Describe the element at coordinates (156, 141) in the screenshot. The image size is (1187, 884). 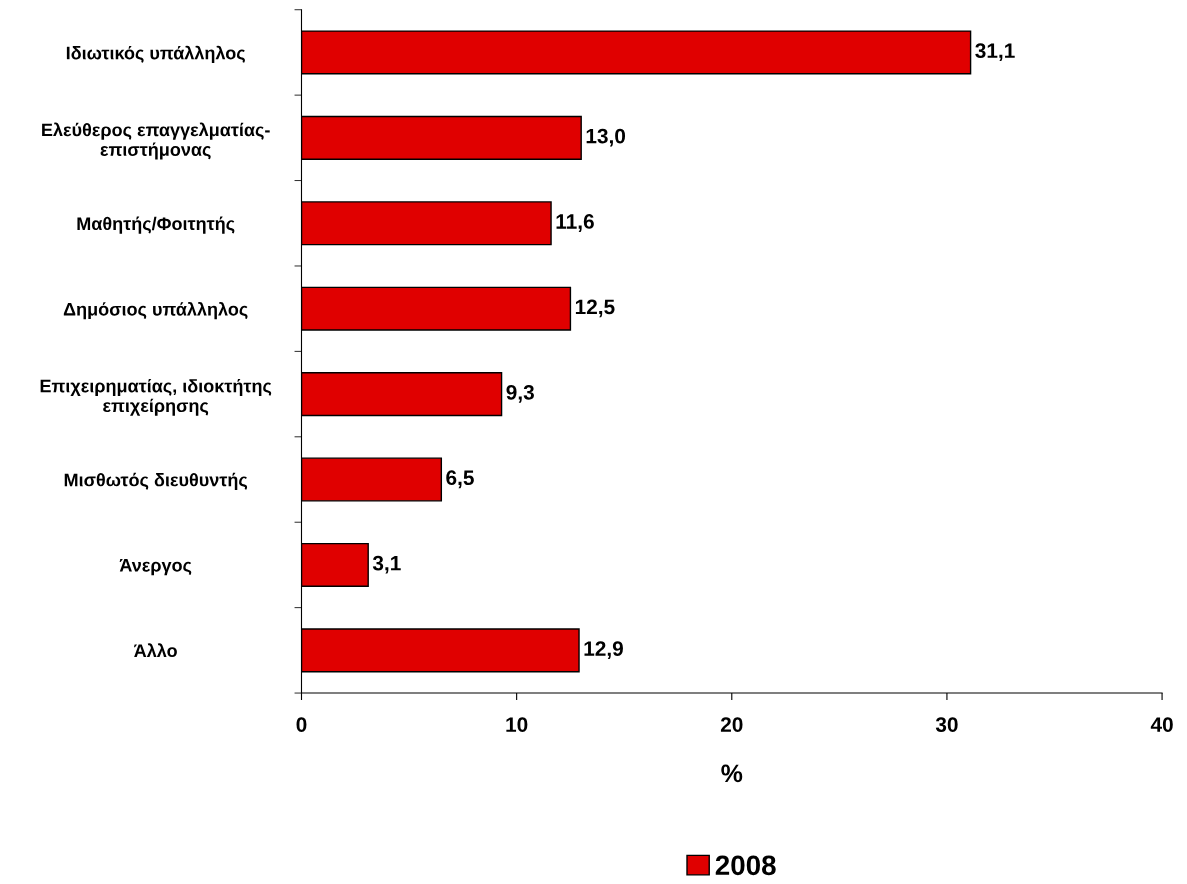
I see `y-tick-label: Ελεύθερος επαγγελματίας- επιστήμονας` at that location.